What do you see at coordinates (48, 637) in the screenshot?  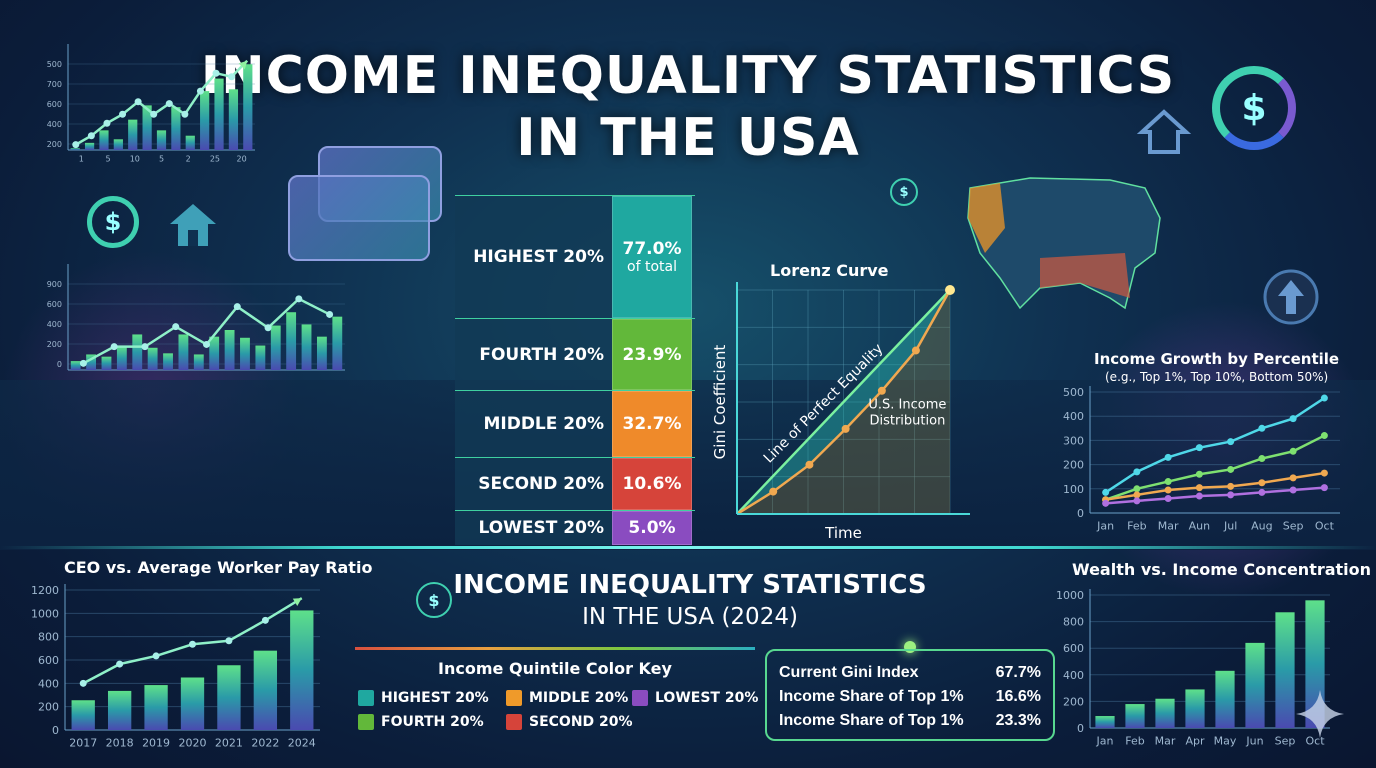 I see `y-tick-label: 800` at bounding box center [48, 637].